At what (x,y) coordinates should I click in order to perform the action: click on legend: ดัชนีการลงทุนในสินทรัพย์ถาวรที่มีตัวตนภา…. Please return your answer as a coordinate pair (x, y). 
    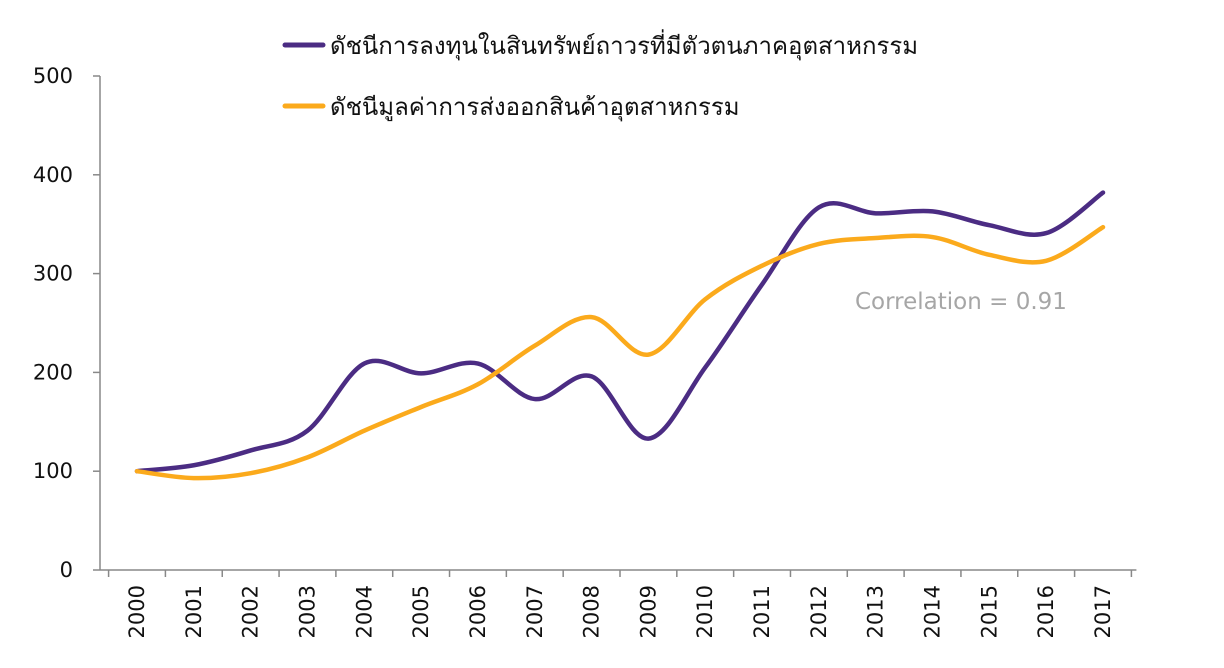
    Looking at the image, I should click on (600, 75).